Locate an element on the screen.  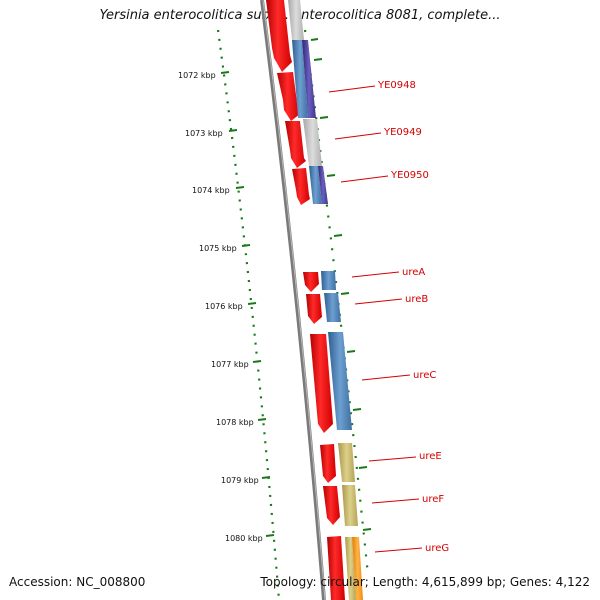
gene-label-ye0948: YE0948 is located at coordinates (396, 85).